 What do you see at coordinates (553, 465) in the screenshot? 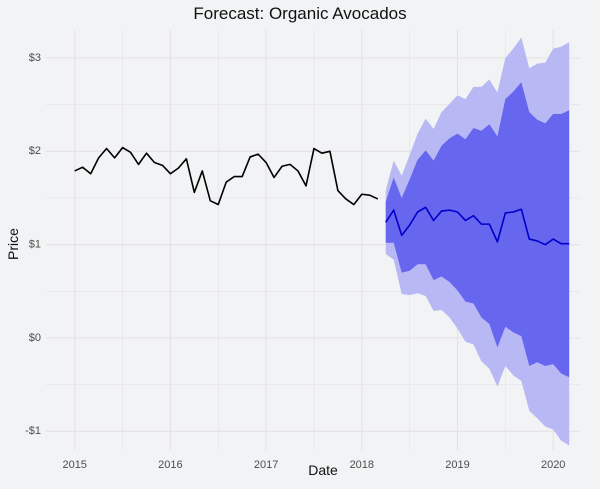
I see `x-tick-label: 2020` at bounding box center [553, 465].